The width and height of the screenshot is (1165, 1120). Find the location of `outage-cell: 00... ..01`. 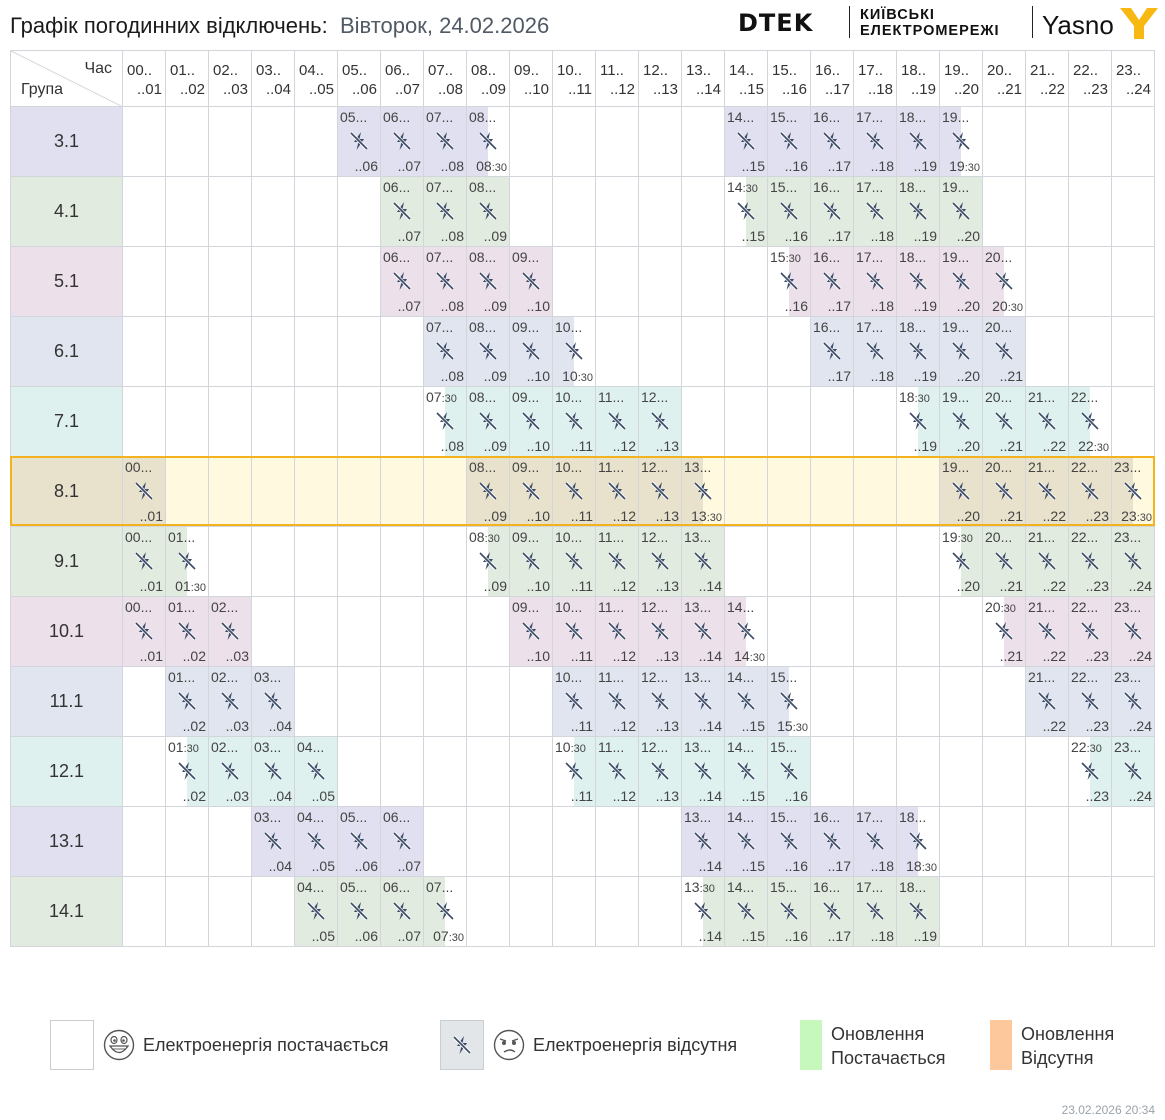

outage-cell: 00... ..01 is located at coordinates (144, 561).